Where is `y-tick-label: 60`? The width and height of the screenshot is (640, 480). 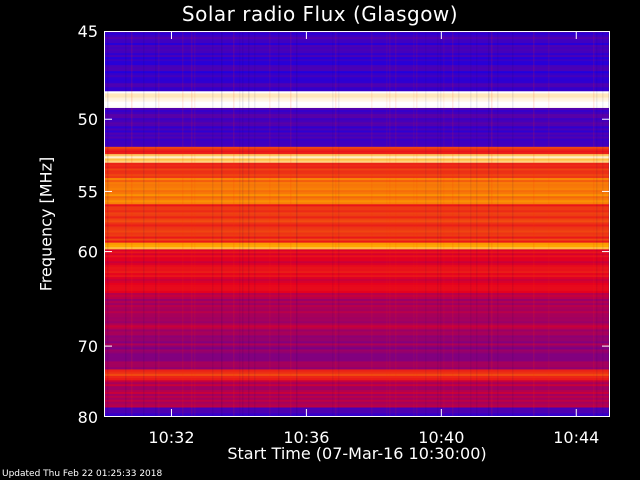 y-tick-label: 60 is located at coordinates (88, 252).